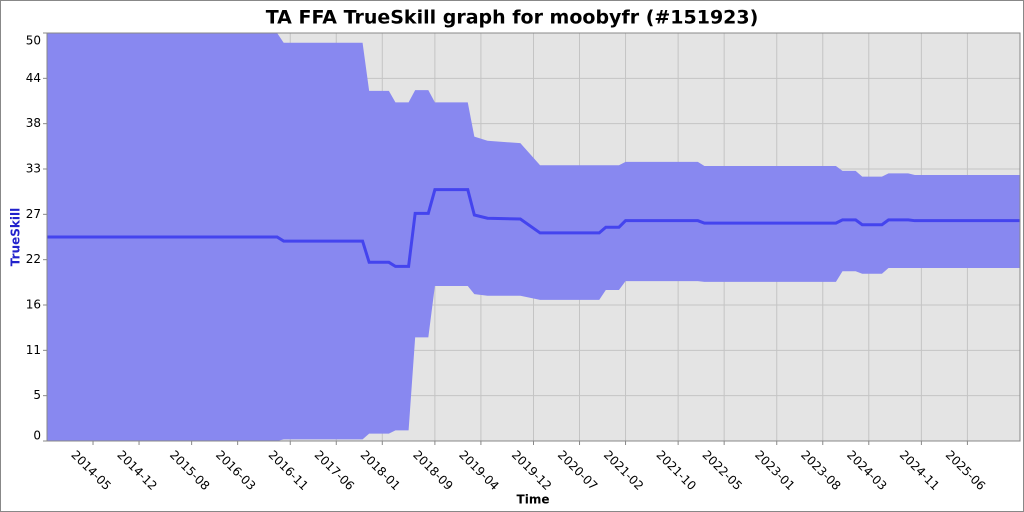 This screenshot has width=1024, height=512. Describe the element at coordinates (533, 500) in the screenshot. I see `x-axis-label: Time` at that location.